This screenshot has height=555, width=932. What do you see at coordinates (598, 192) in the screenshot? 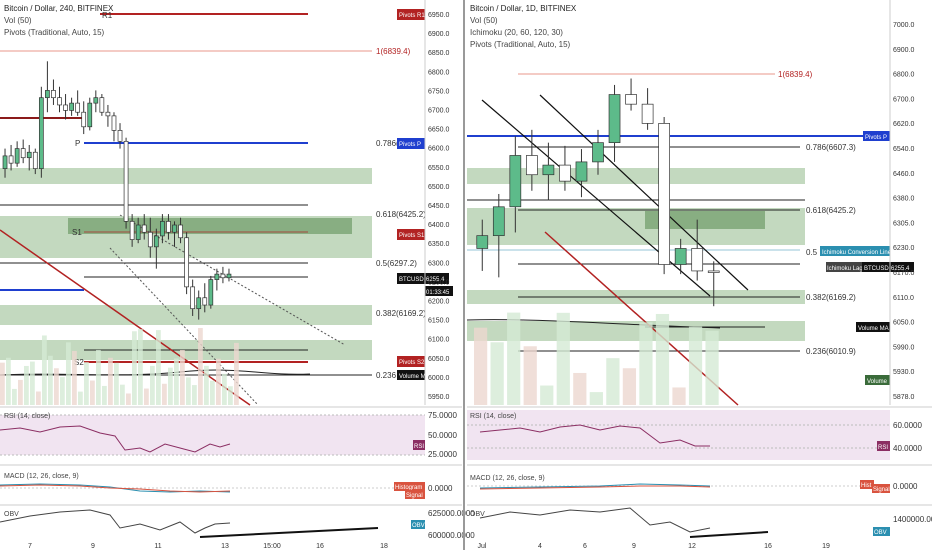
I see `candles-1d` at bounding box center [598, 192].